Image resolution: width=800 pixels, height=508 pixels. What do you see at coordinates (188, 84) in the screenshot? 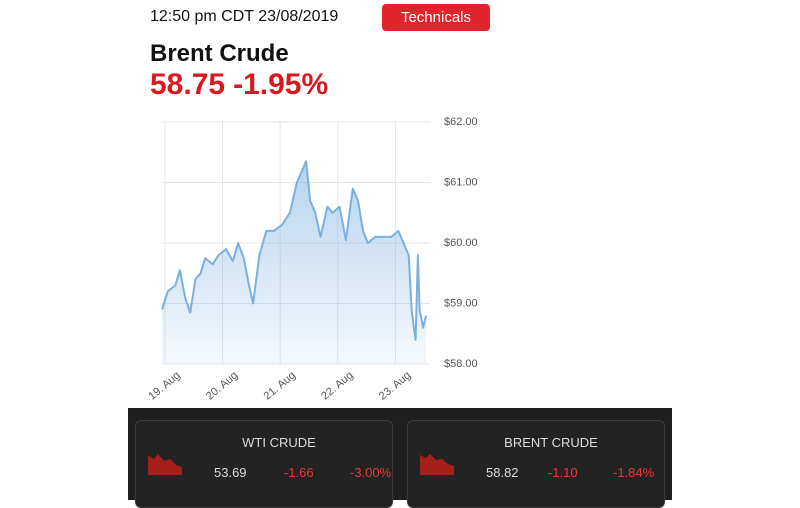
I see `price: 58.75` at bounding box center [188, 84].